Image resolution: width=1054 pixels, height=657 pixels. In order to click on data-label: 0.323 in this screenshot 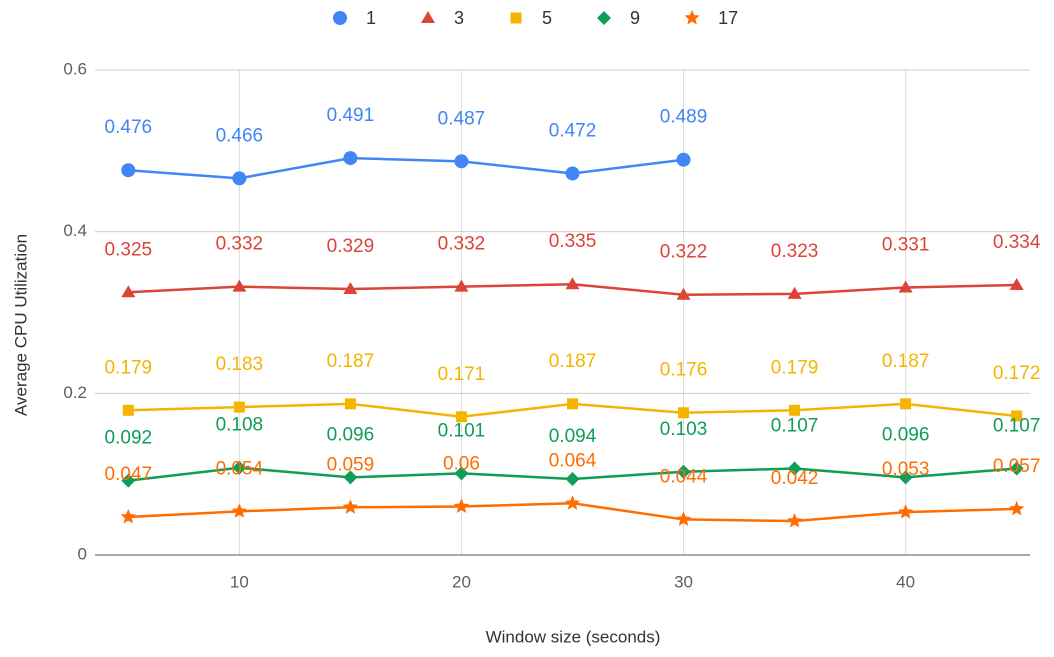, I will do `click(795, 251)`.